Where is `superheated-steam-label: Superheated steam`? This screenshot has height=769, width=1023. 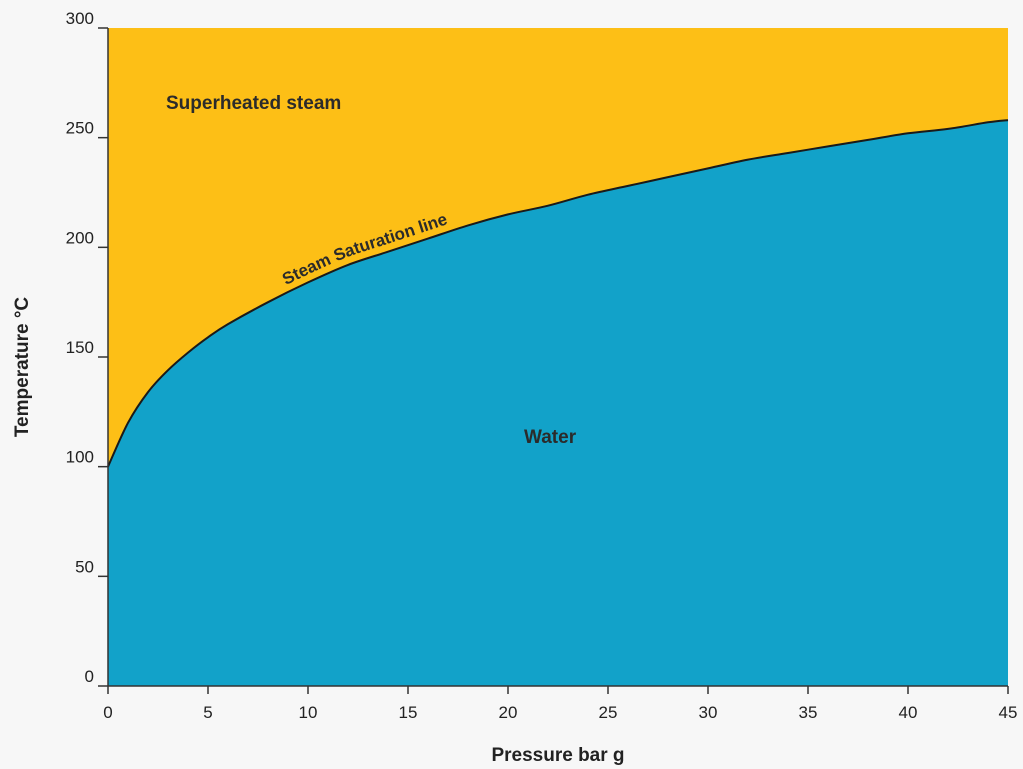 superheated-steam-label: Superheated steam is located at coordinates (253, 103).